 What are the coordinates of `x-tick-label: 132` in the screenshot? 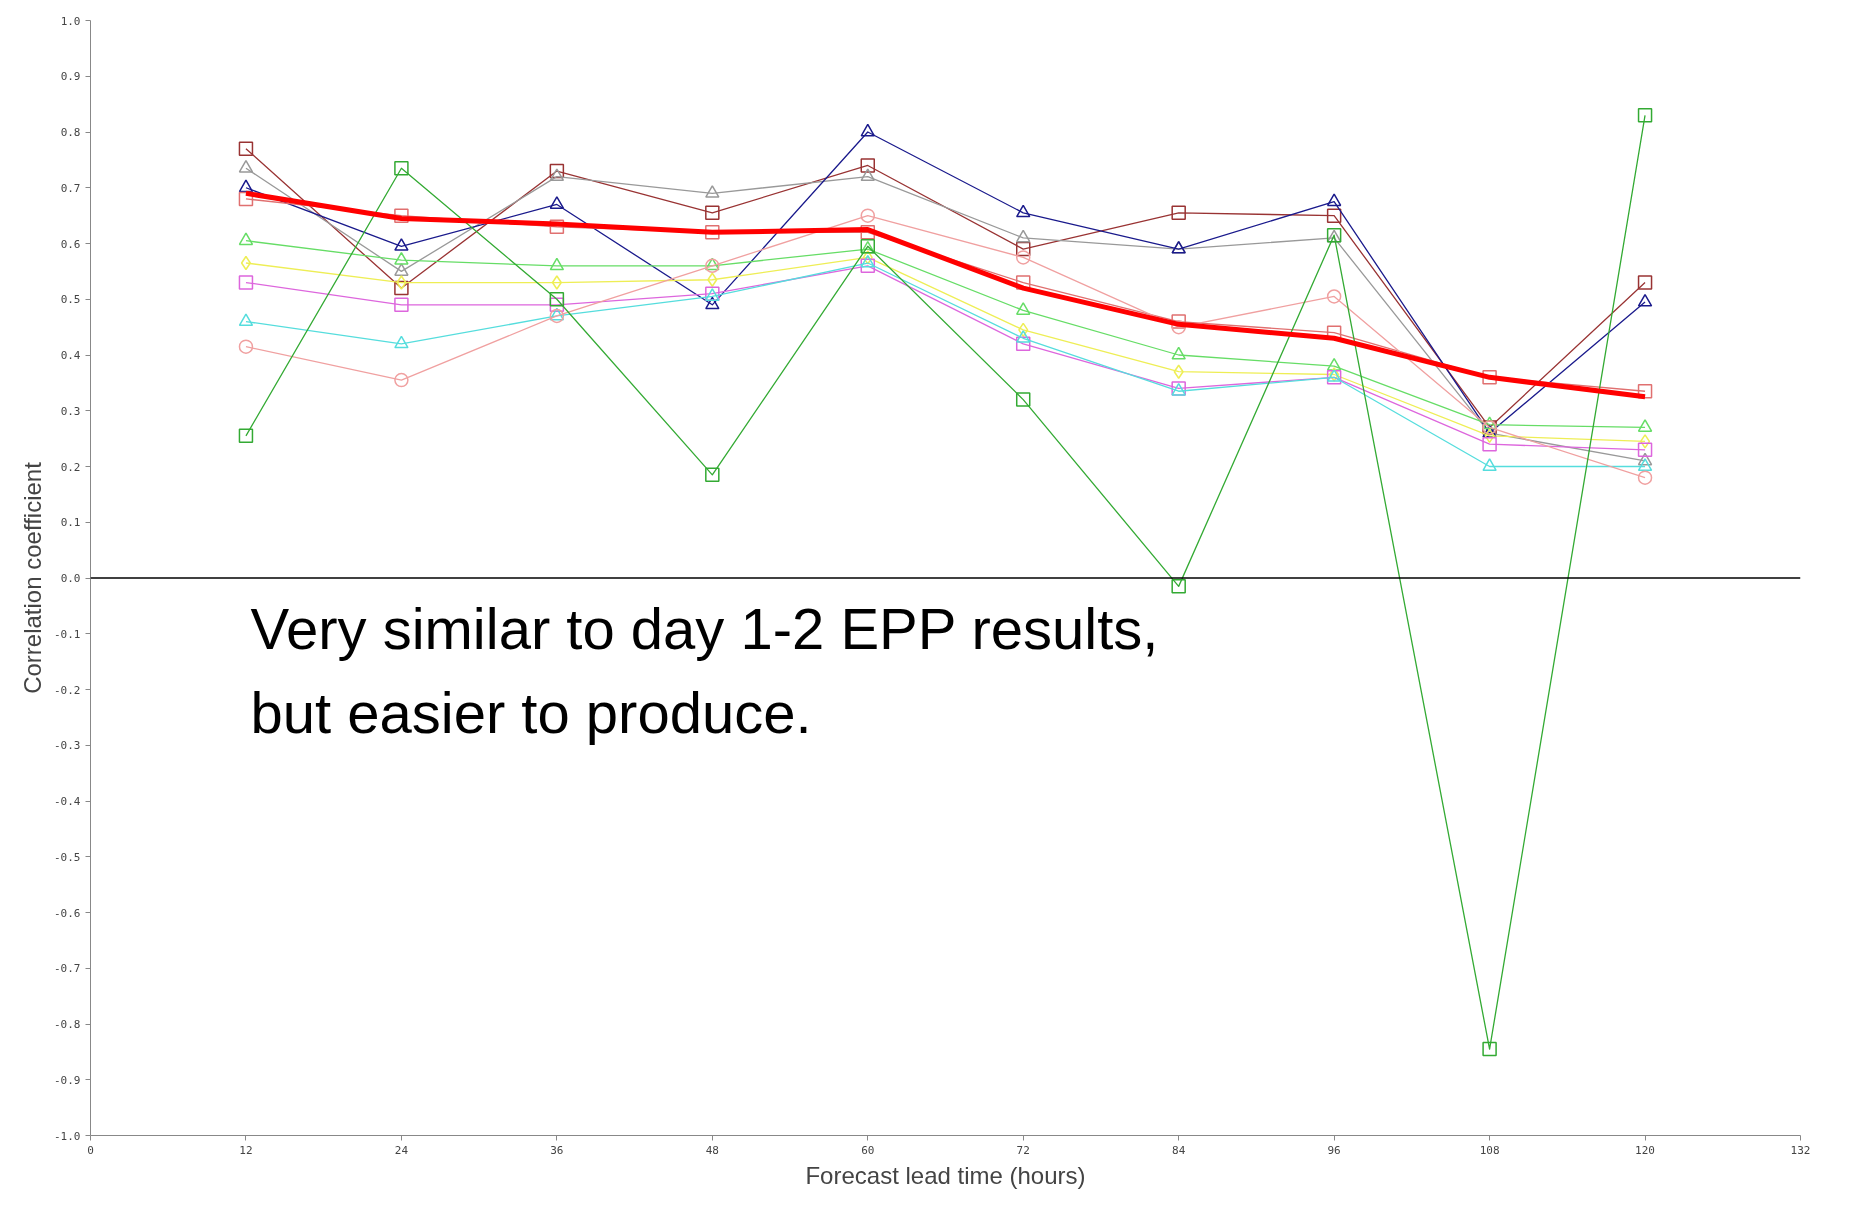 It's located at (1800, 1150).